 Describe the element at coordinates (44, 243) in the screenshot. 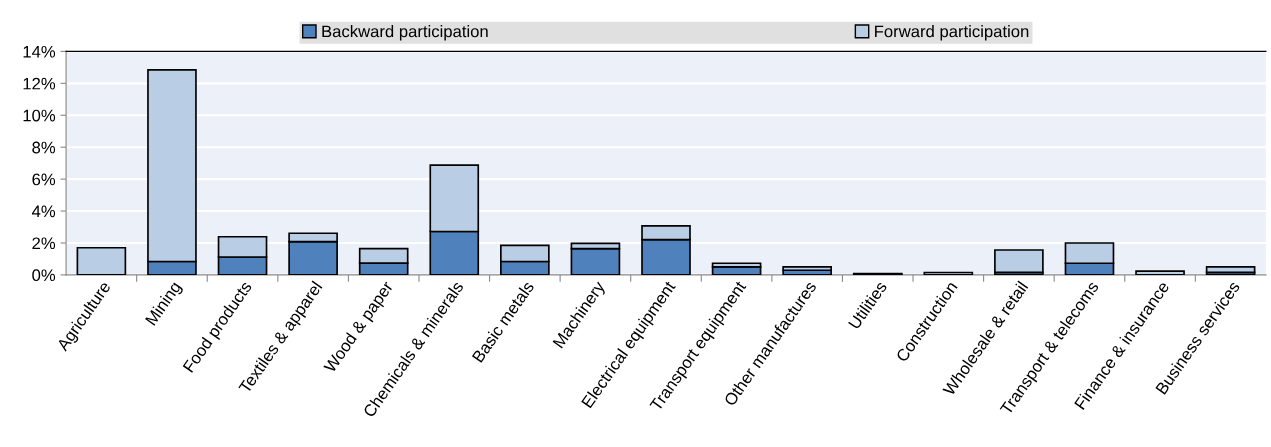

I see `y-tick-label: 2%` at that location.